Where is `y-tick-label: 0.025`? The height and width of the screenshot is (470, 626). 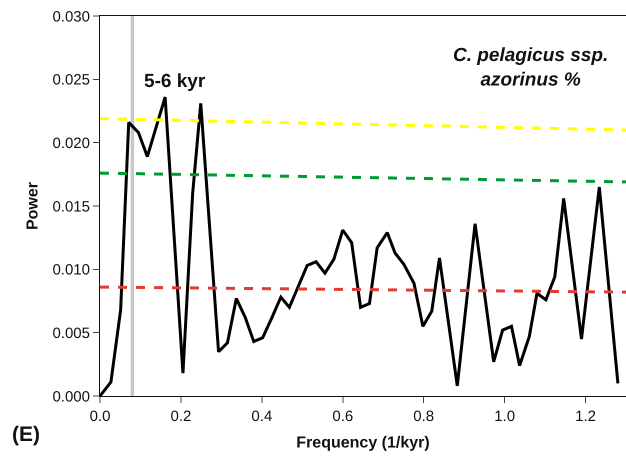 y-tick-label: 0.025 is located at coordinates (71, 80).